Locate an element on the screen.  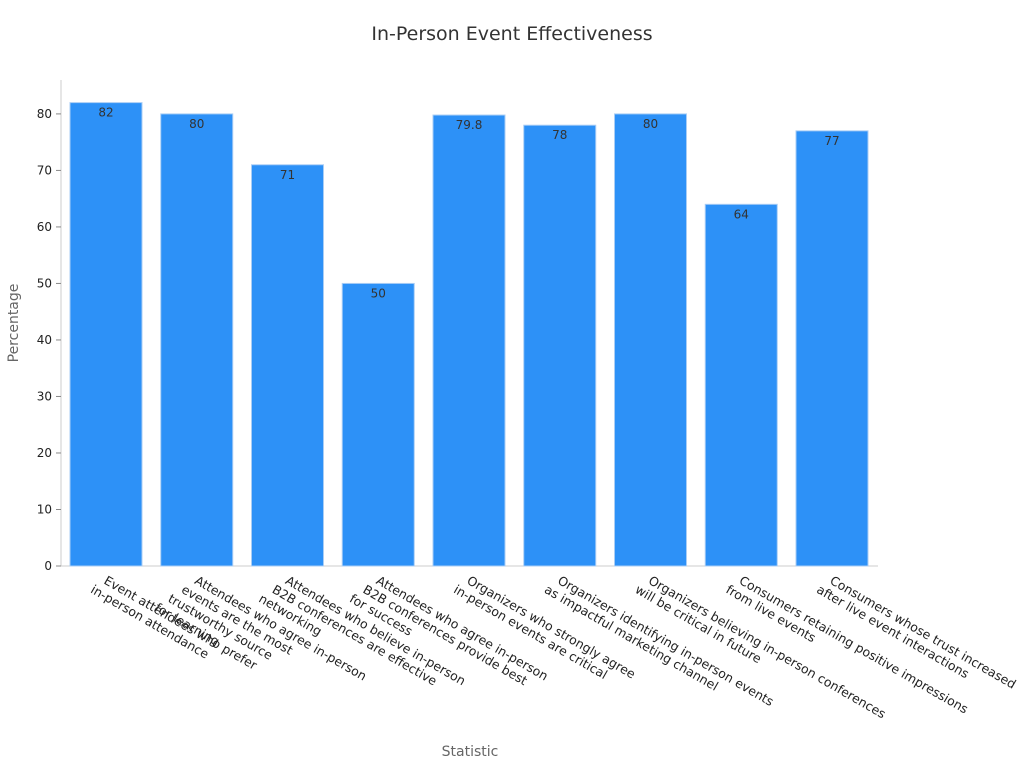
y-tick-label: 10 is located at coordinates (44, 509).